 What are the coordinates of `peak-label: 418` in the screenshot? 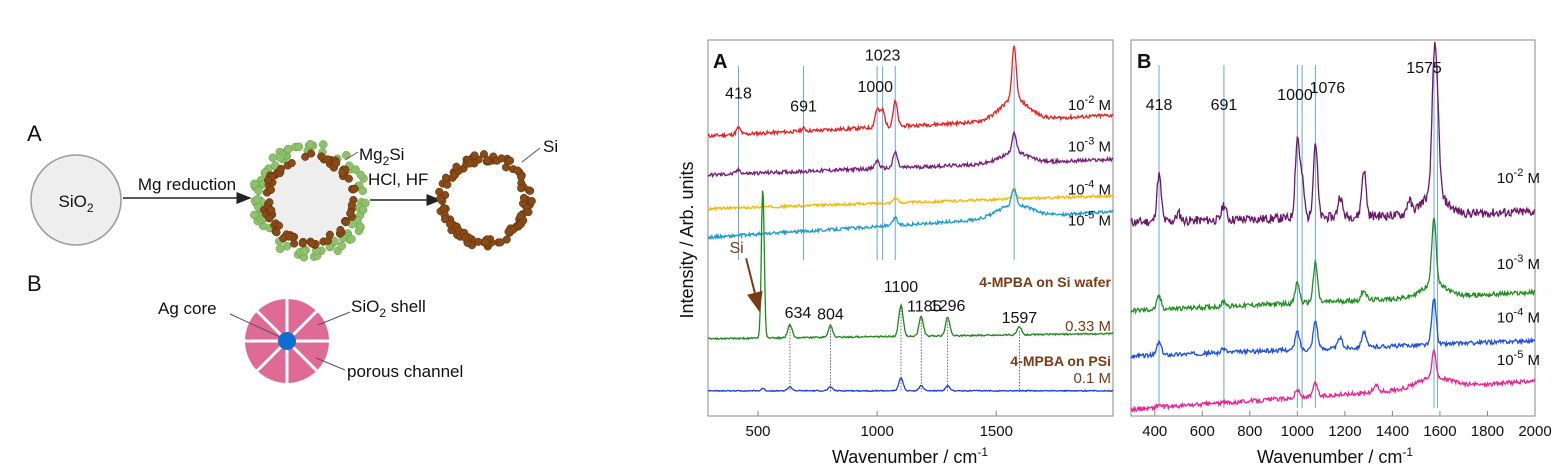 It's located at (1159, 105).